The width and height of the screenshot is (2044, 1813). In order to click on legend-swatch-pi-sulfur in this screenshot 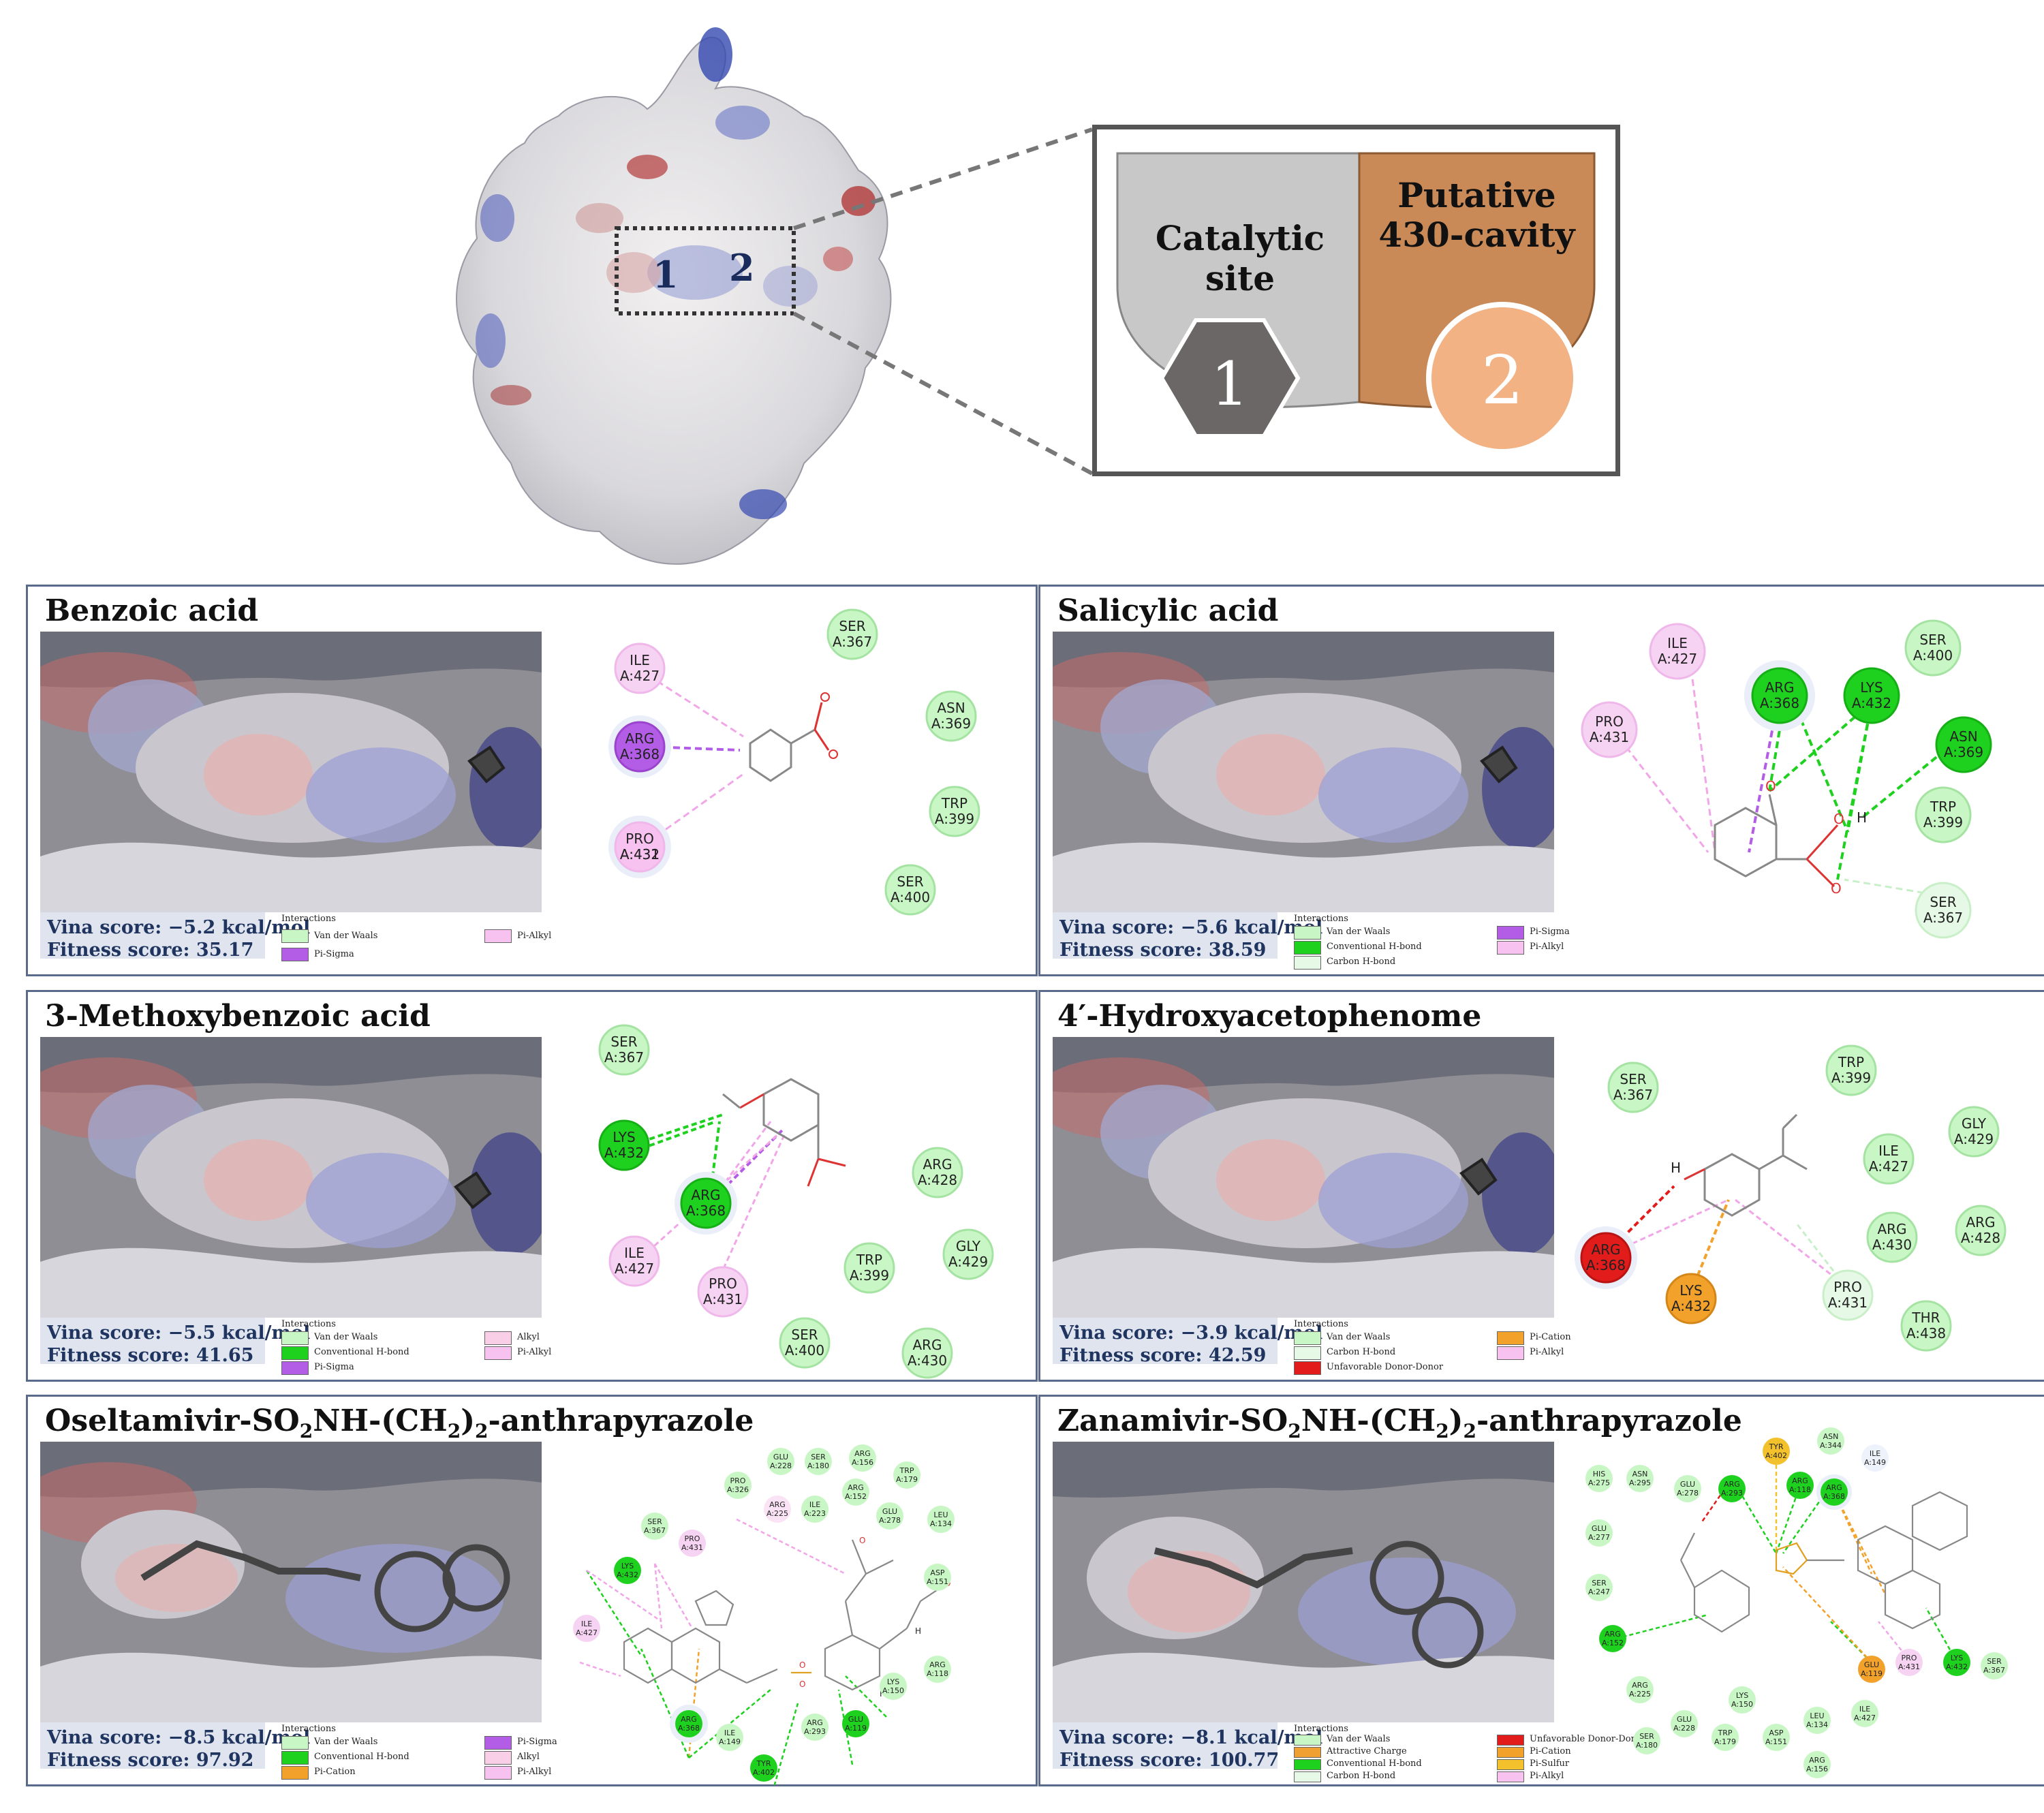, I will do `click(1510, 1764)`.